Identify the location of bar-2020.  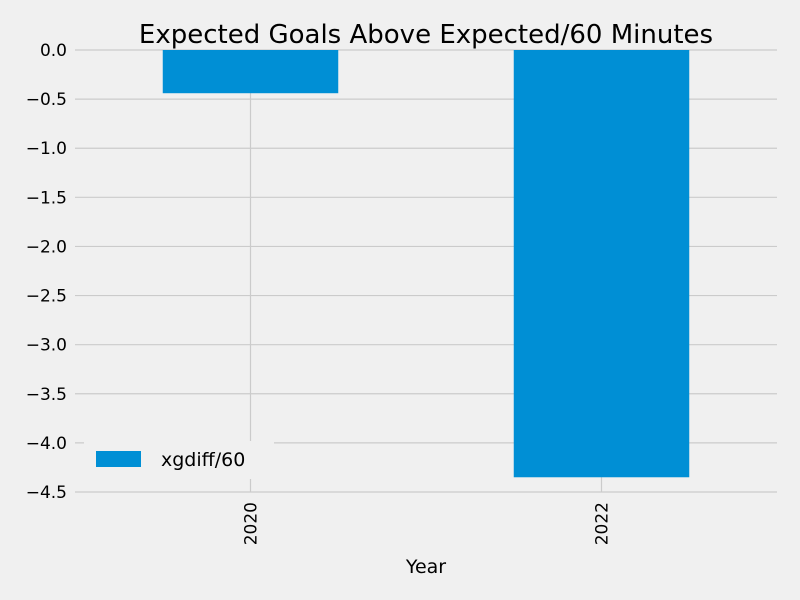
(250, 72).